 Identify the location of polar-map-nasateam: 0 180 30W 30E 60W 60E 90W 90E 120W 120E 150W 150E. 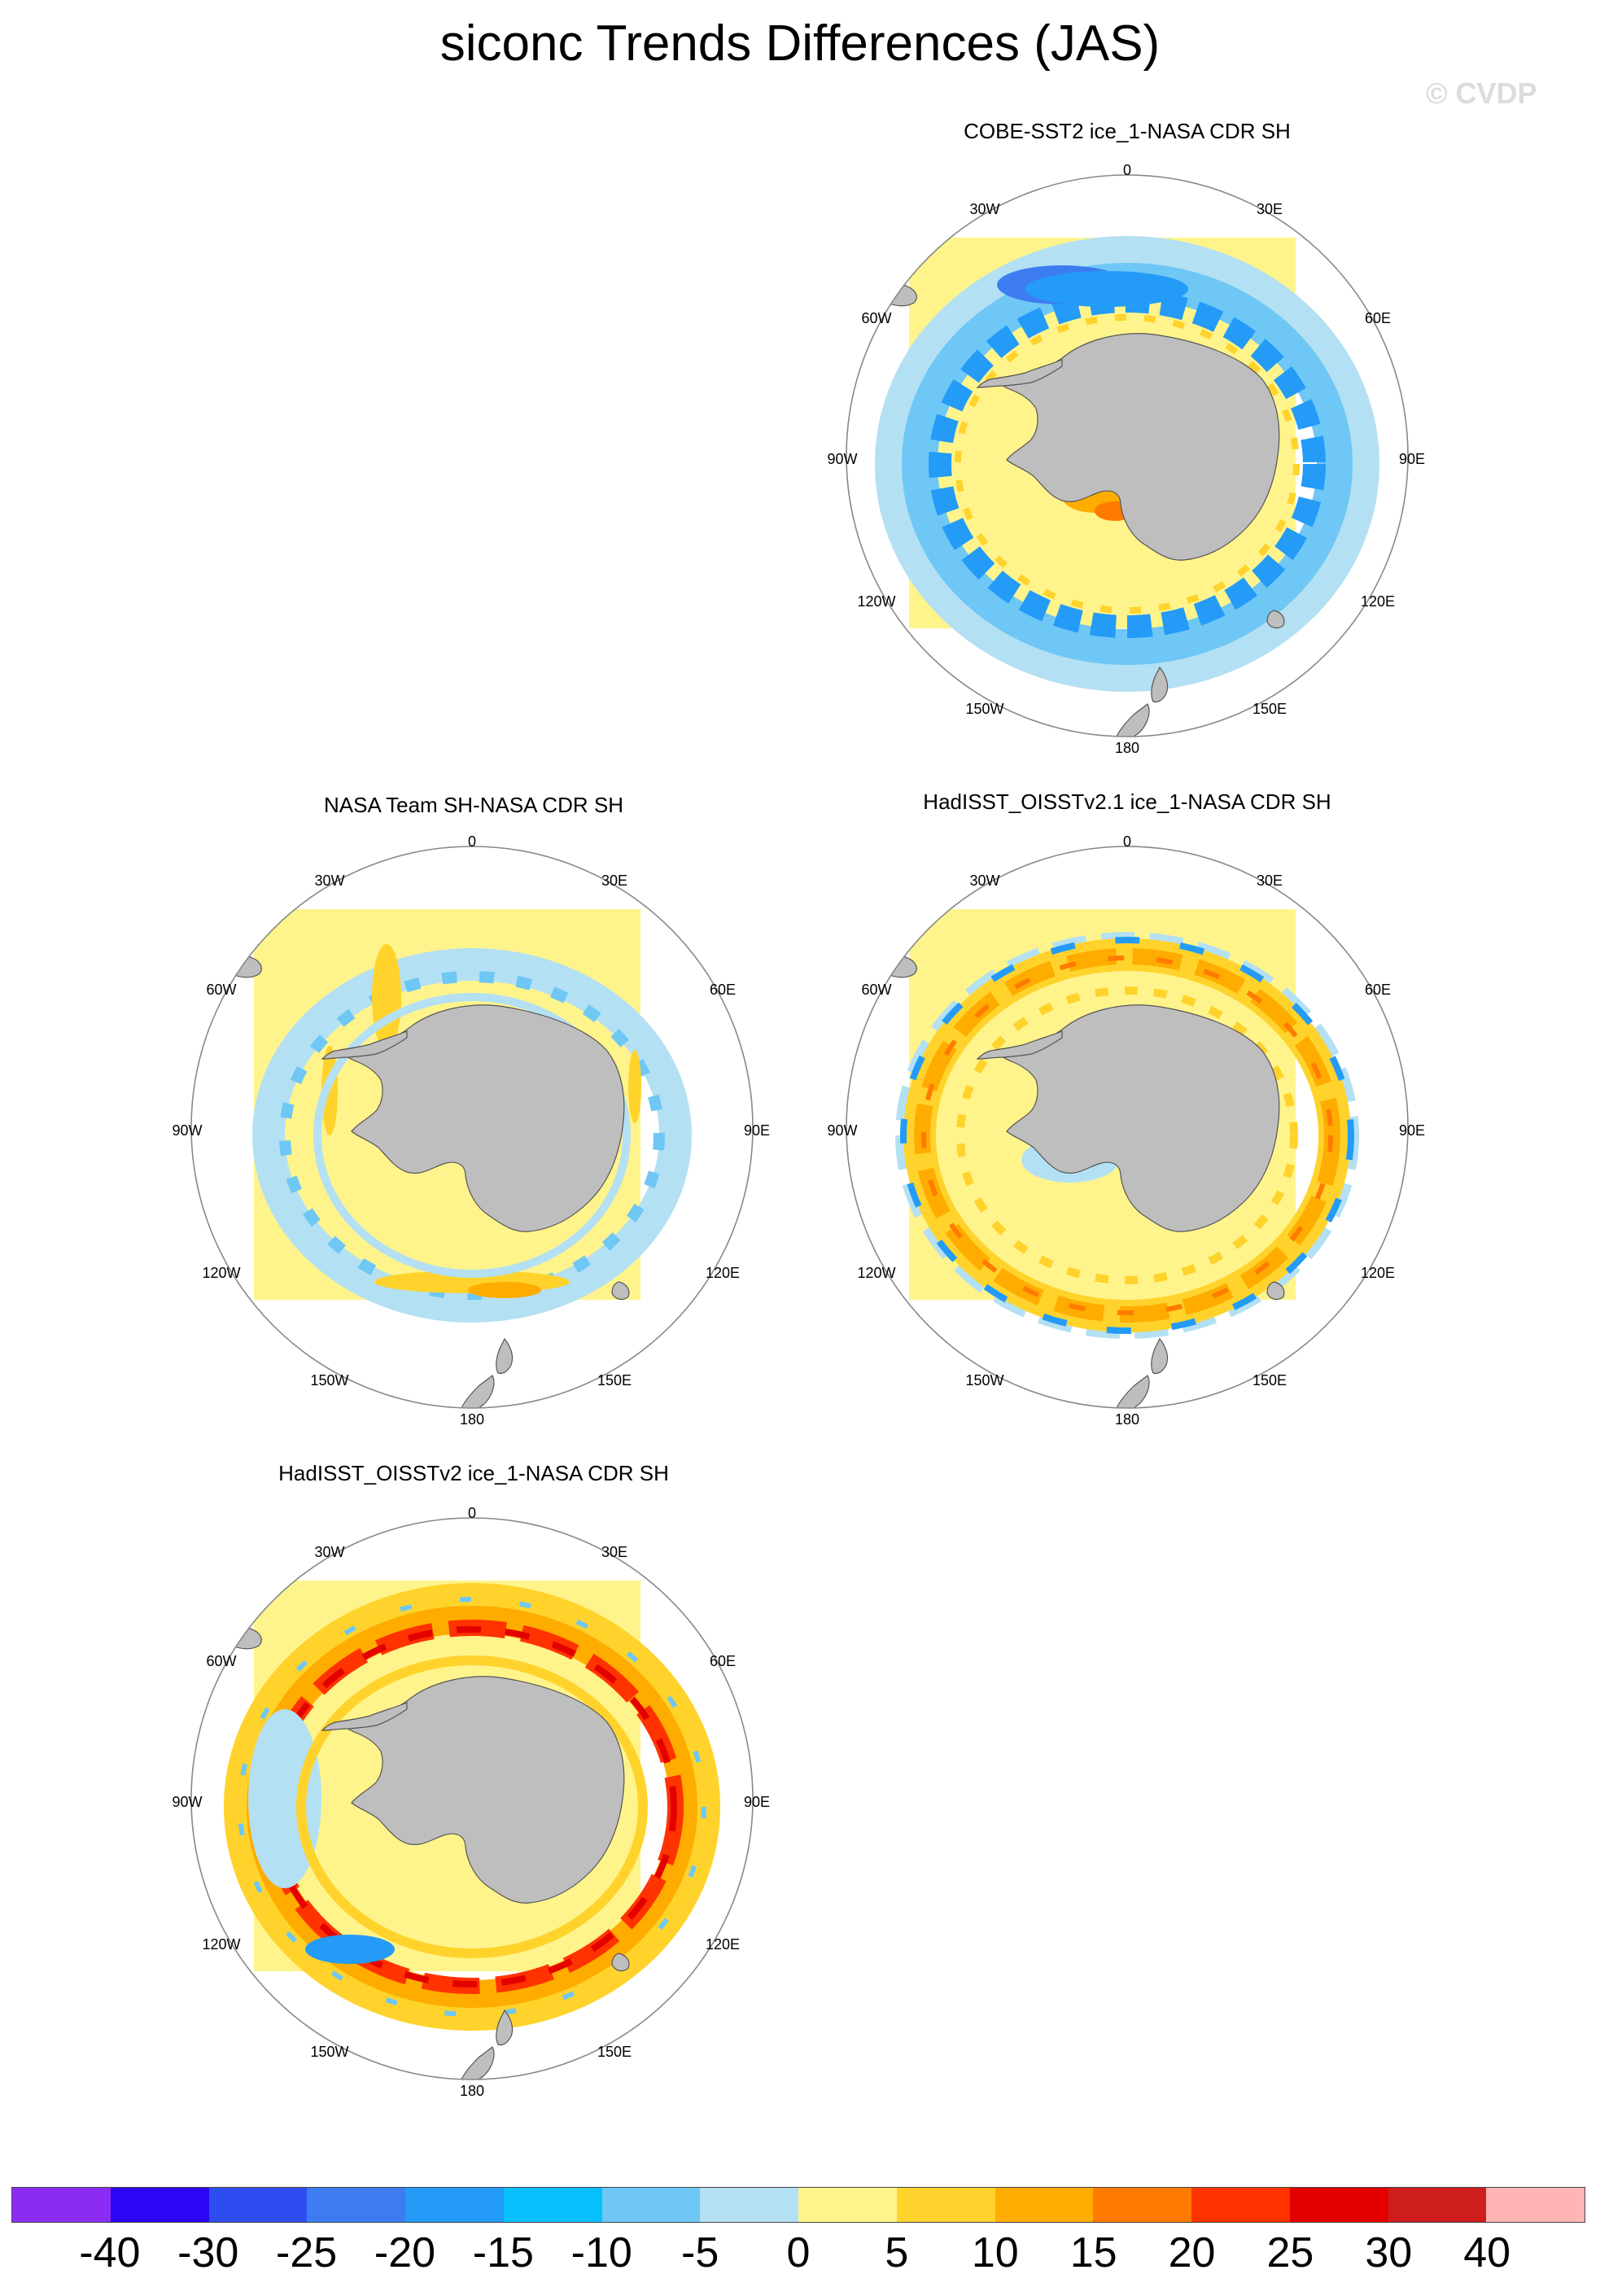
(472, 1127).